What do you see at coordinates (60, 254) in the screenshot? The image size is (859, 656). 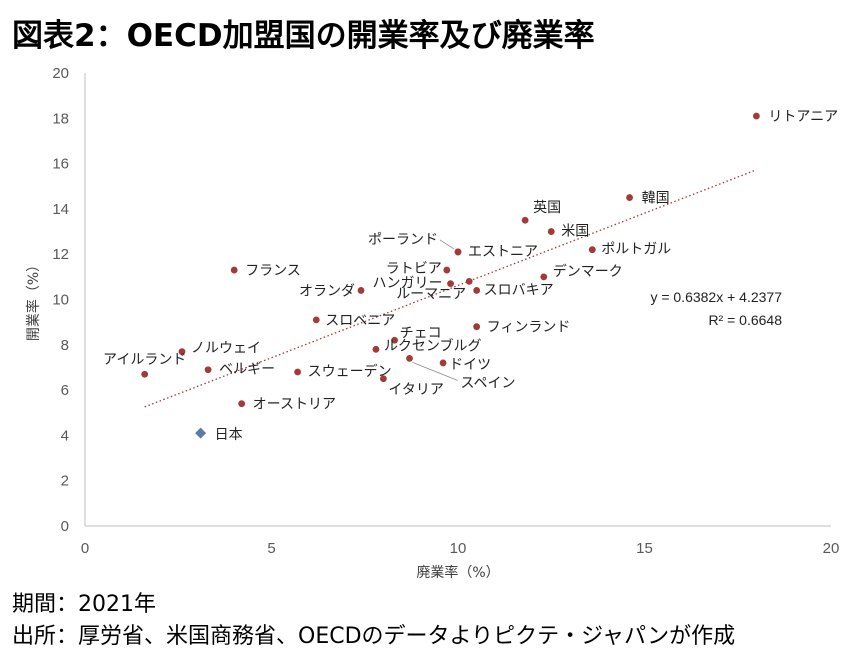 I see `y-tick-label: 12` at bounding box center [60, 254].